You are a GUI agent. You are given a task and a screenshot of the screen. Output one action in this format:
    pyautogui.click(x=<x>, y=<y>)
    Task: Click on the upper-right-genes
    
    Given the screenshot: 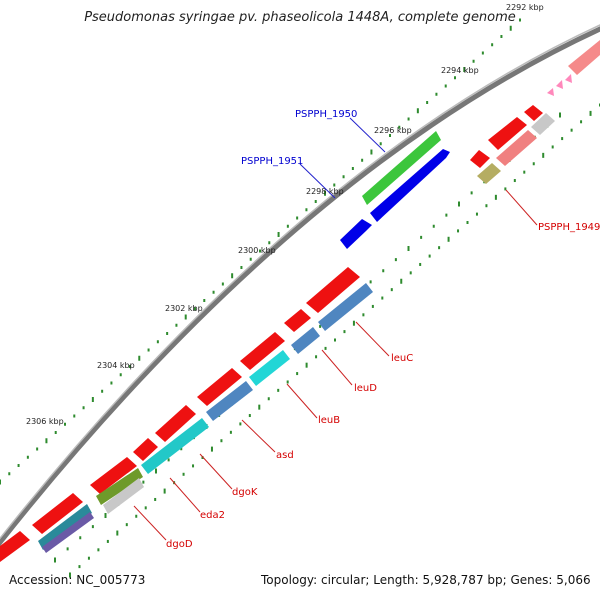 What is the action you would take?
    pyautogui.click(x=535, y=112)
    